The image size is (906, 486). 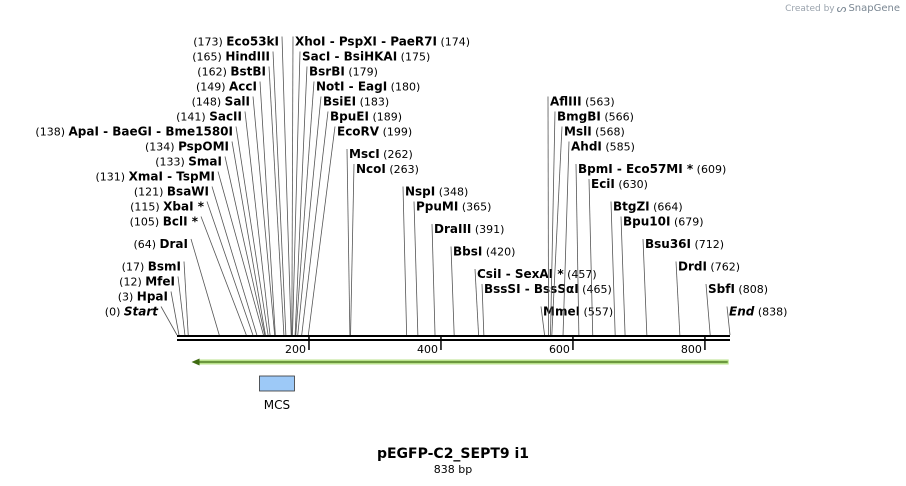 I want to click on site-msli: MslI (568), so click(x=588, y=230).